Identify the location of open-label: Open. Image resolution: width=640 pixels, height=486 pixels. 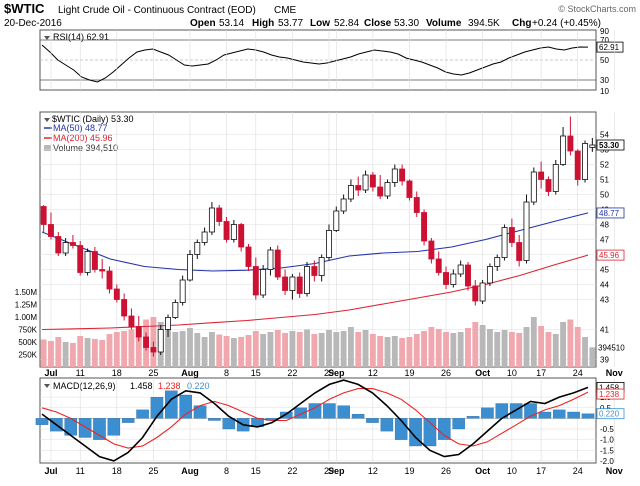
(203, 23).